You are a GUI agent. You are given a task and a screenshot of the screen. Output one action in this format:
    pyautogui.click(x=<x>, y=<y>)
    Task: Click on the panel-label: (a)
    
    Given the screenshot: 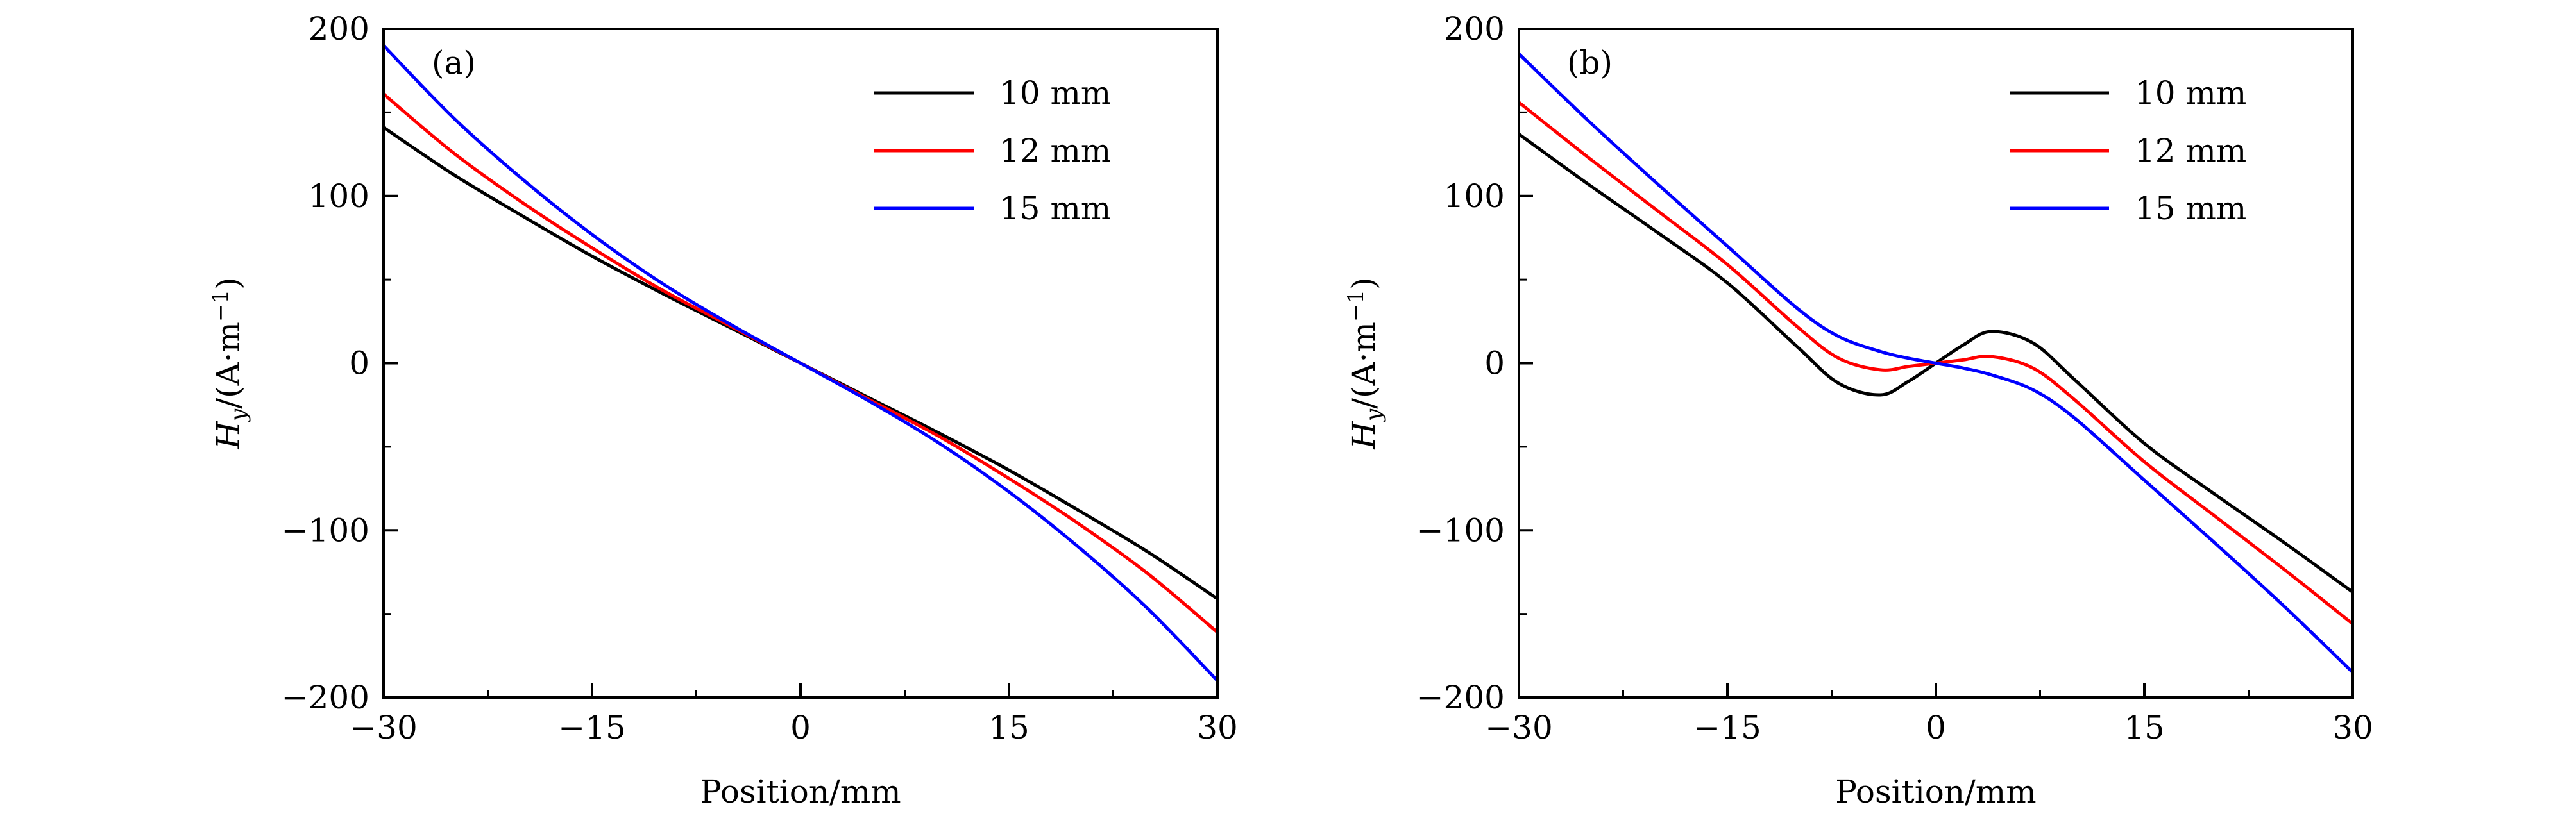 What is the action you would take?
    pyautogui.click(x=454, y=62)
    